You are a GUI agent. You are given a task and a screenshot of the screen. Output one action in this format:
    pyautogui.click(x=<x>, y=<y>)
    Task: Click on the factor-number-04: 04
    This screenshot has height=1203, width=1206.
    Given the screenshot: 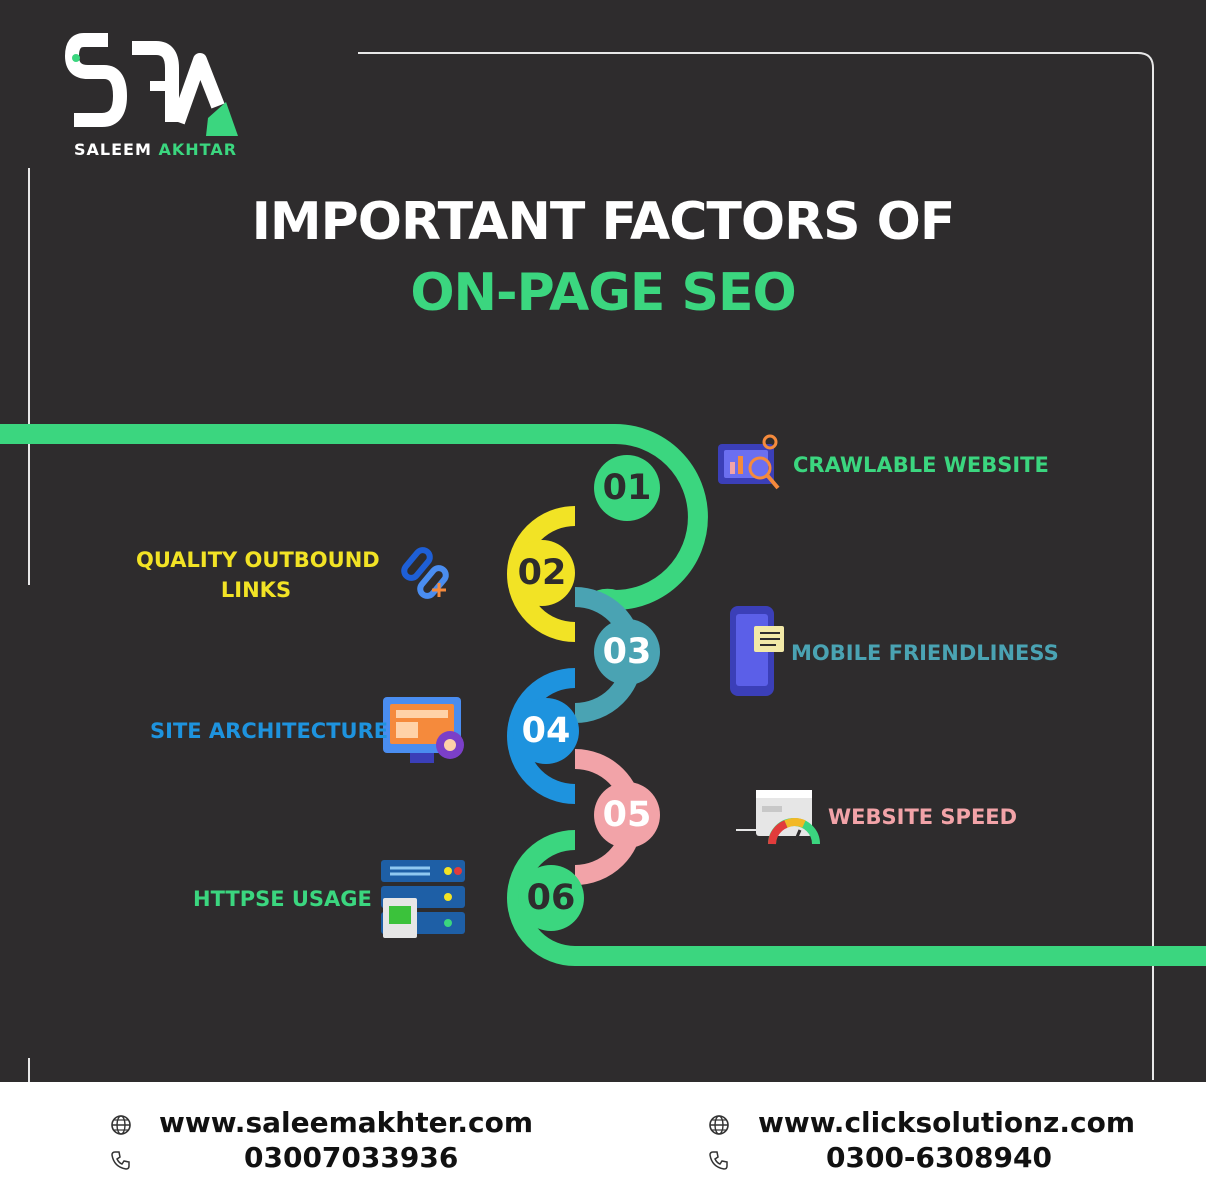 What is the action you would take?
    pyautogui.click(x=546, y=731)
    